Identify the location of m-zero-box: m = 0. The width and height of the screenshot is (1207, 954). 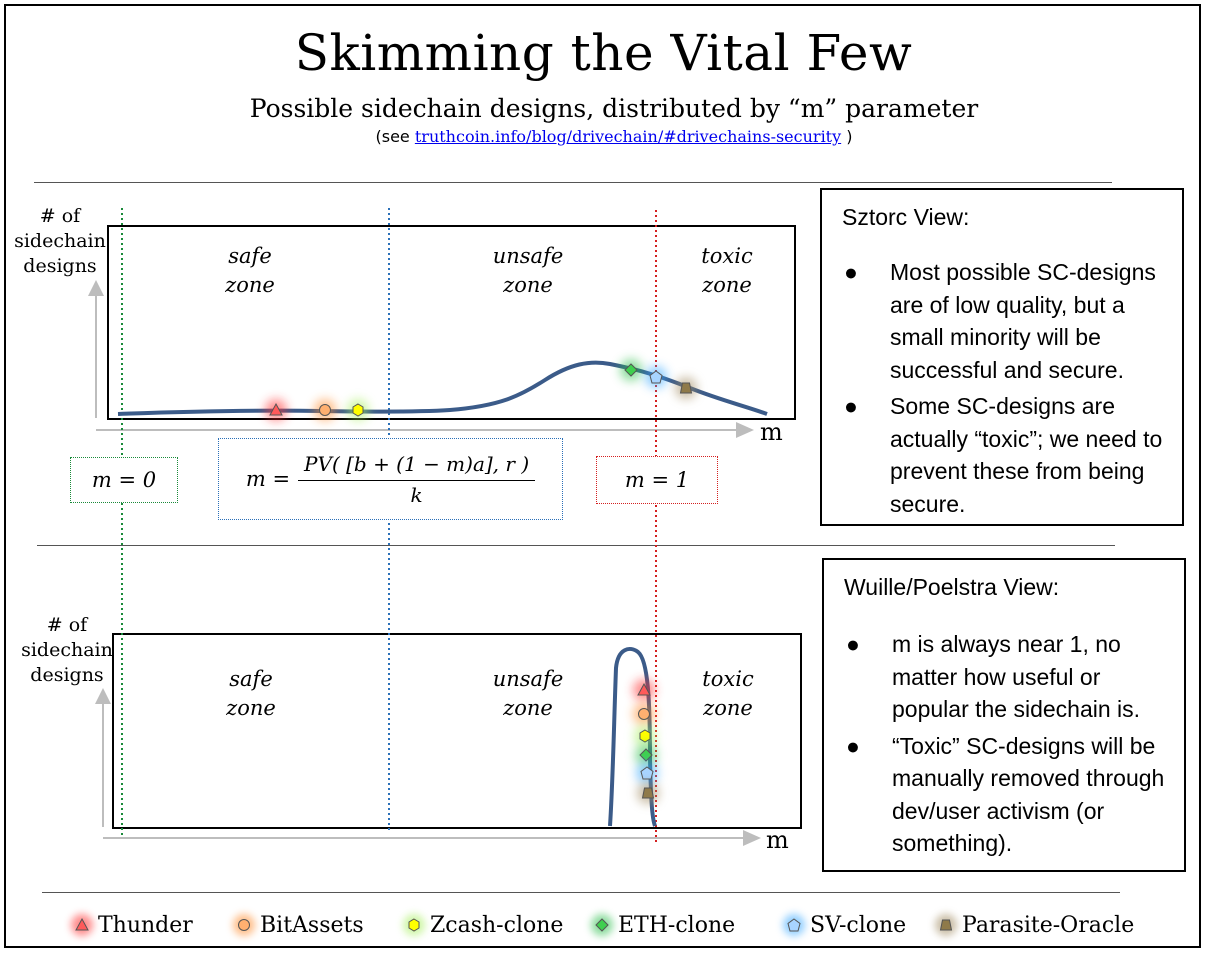
(124, 480).